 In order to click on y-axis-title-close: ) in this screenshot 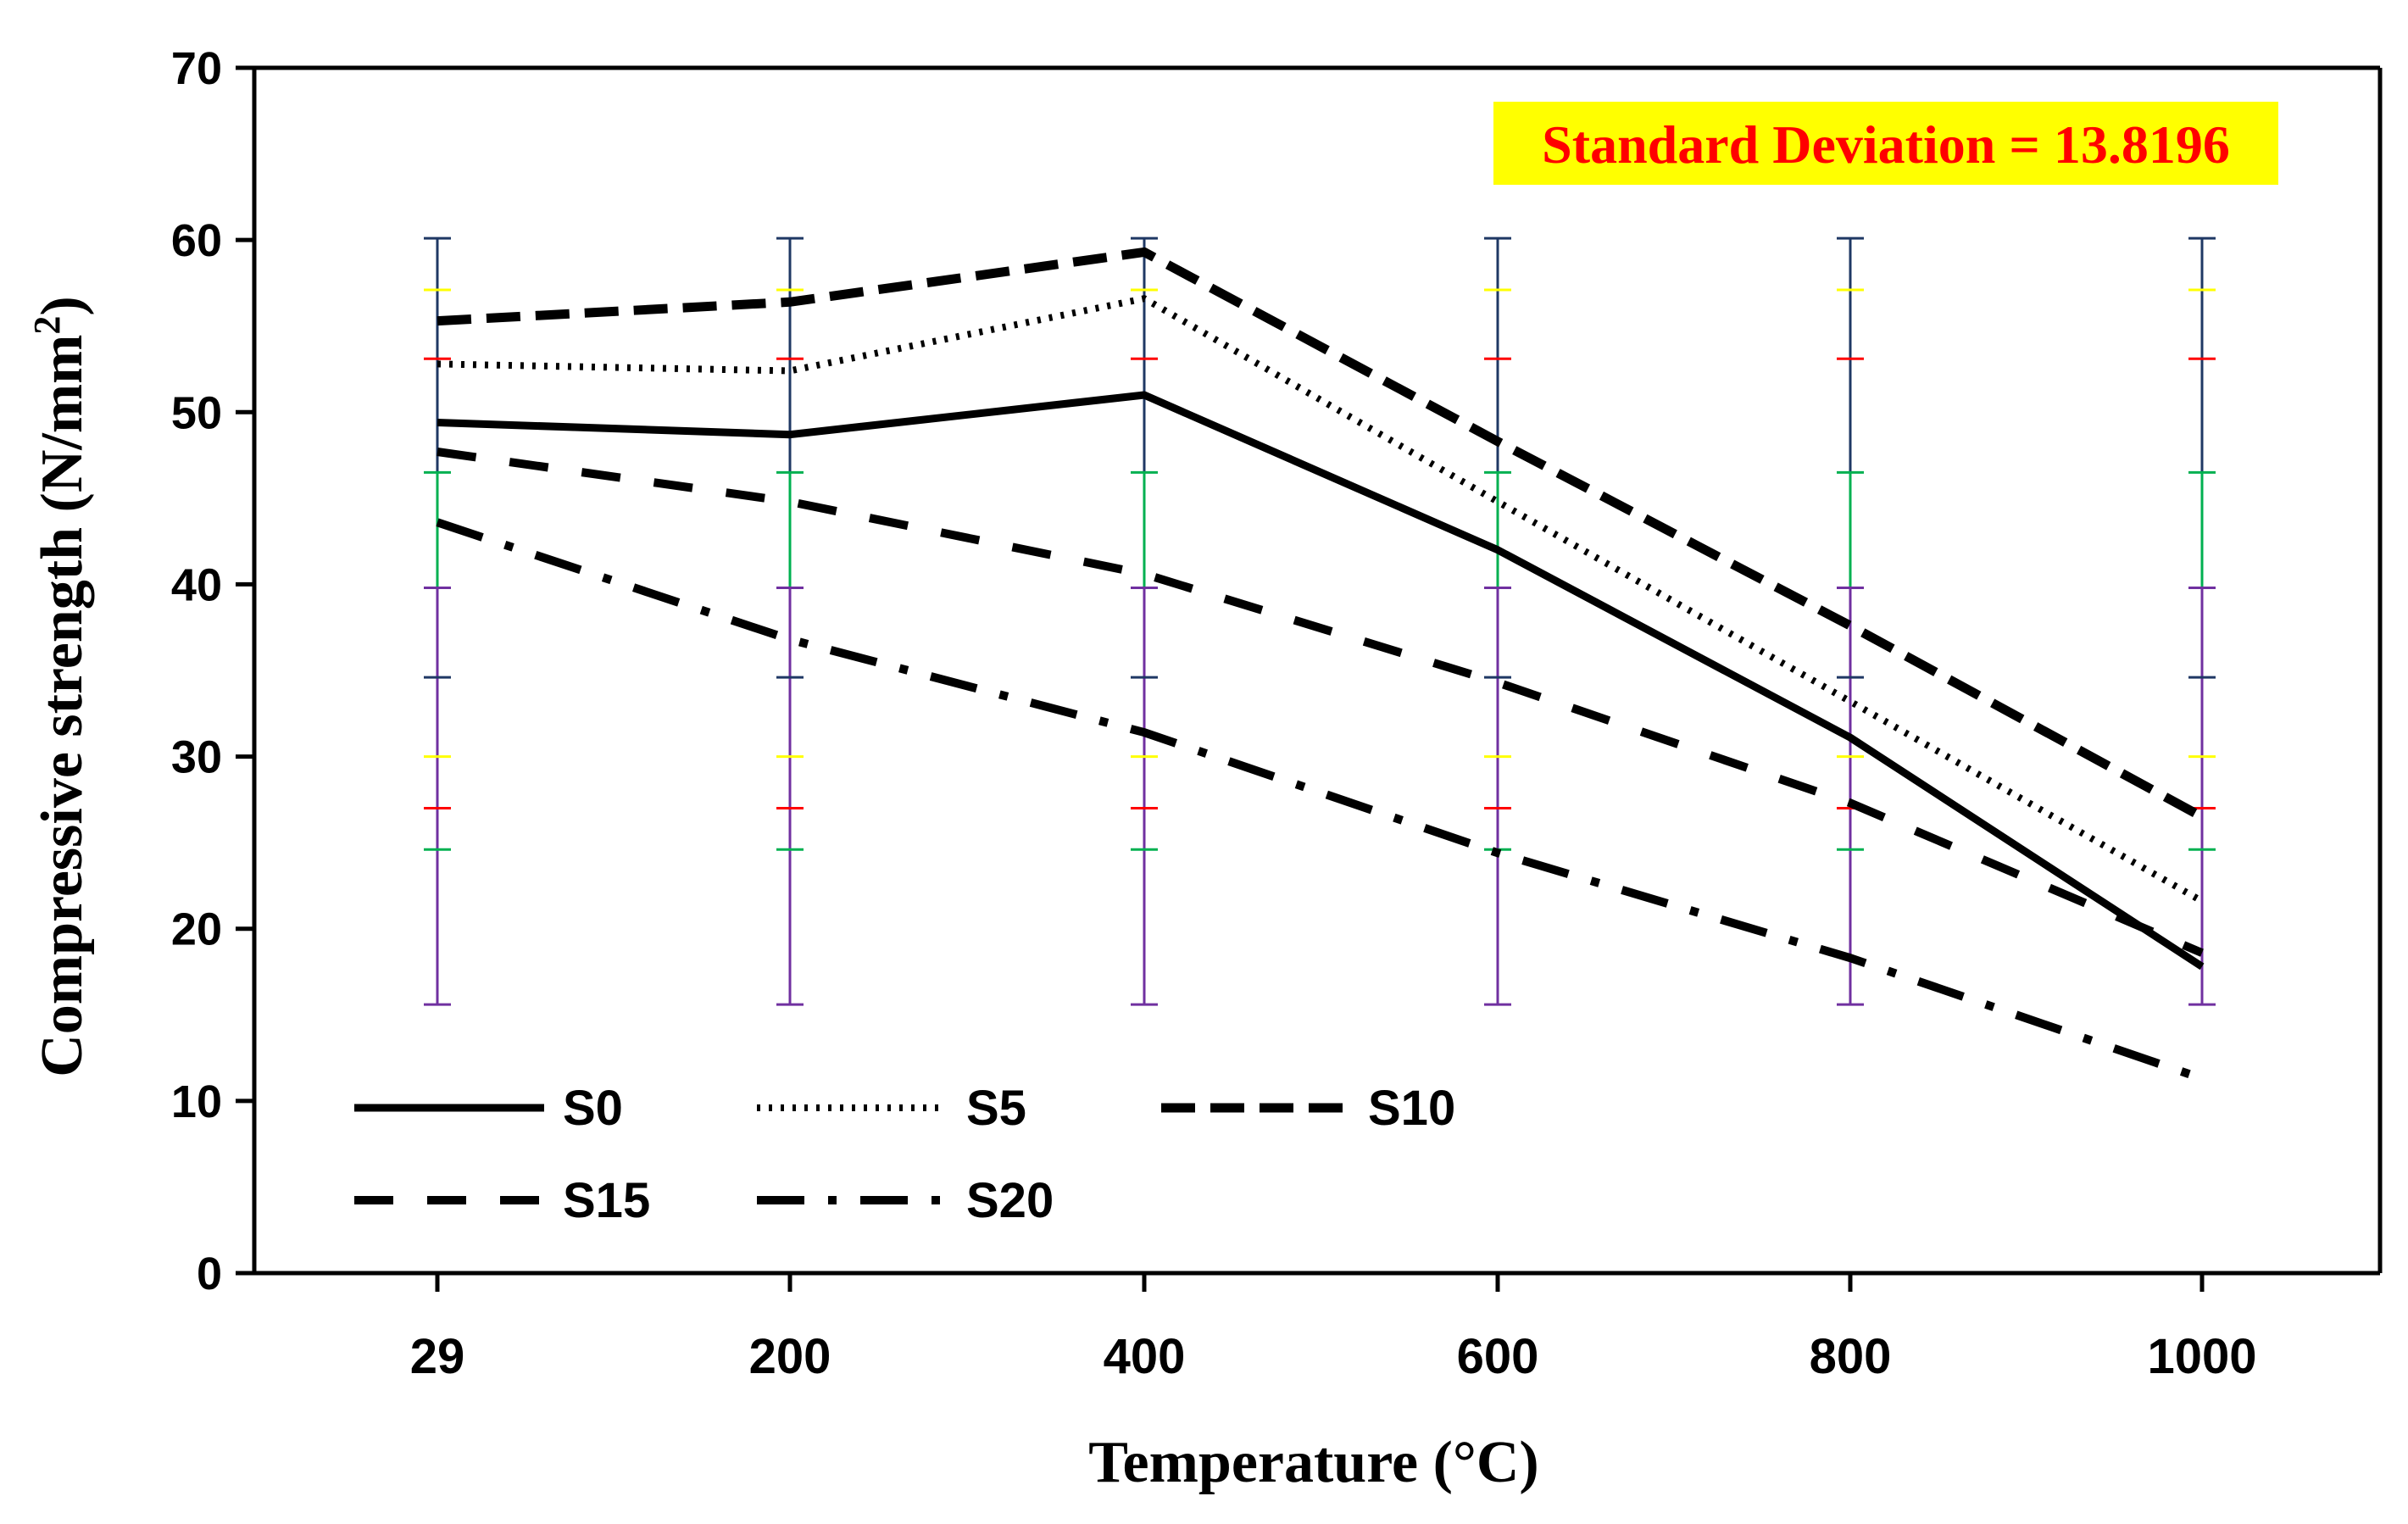, I will do `click(62, 305)`.